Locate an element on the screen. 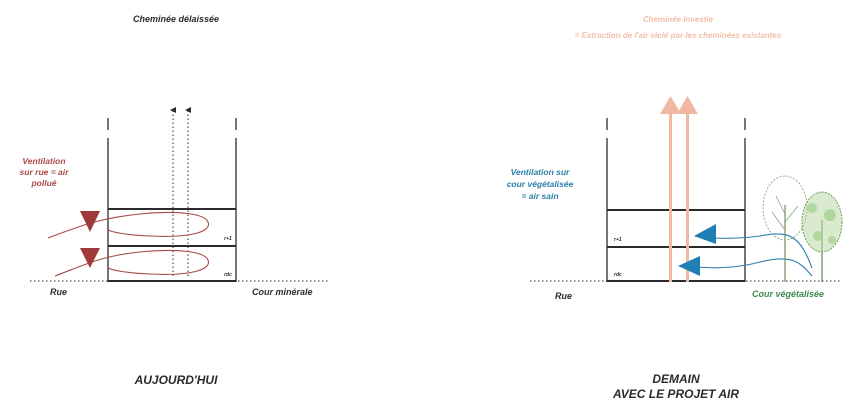 Image resolution: width=845 pixels, height=413 pixels. right-title-line1: DEMAIN is located at coordinates (676, 379).